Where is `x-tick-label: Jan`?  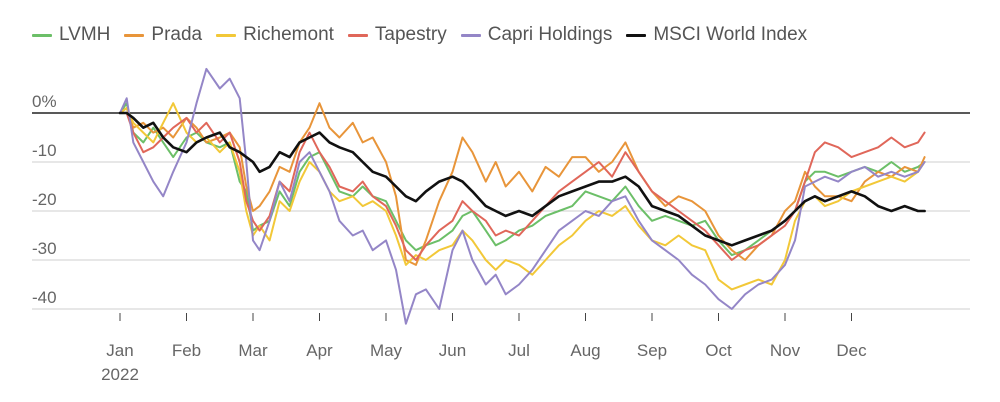 x-tick-label: Jan is located at coordinates (119, 350).